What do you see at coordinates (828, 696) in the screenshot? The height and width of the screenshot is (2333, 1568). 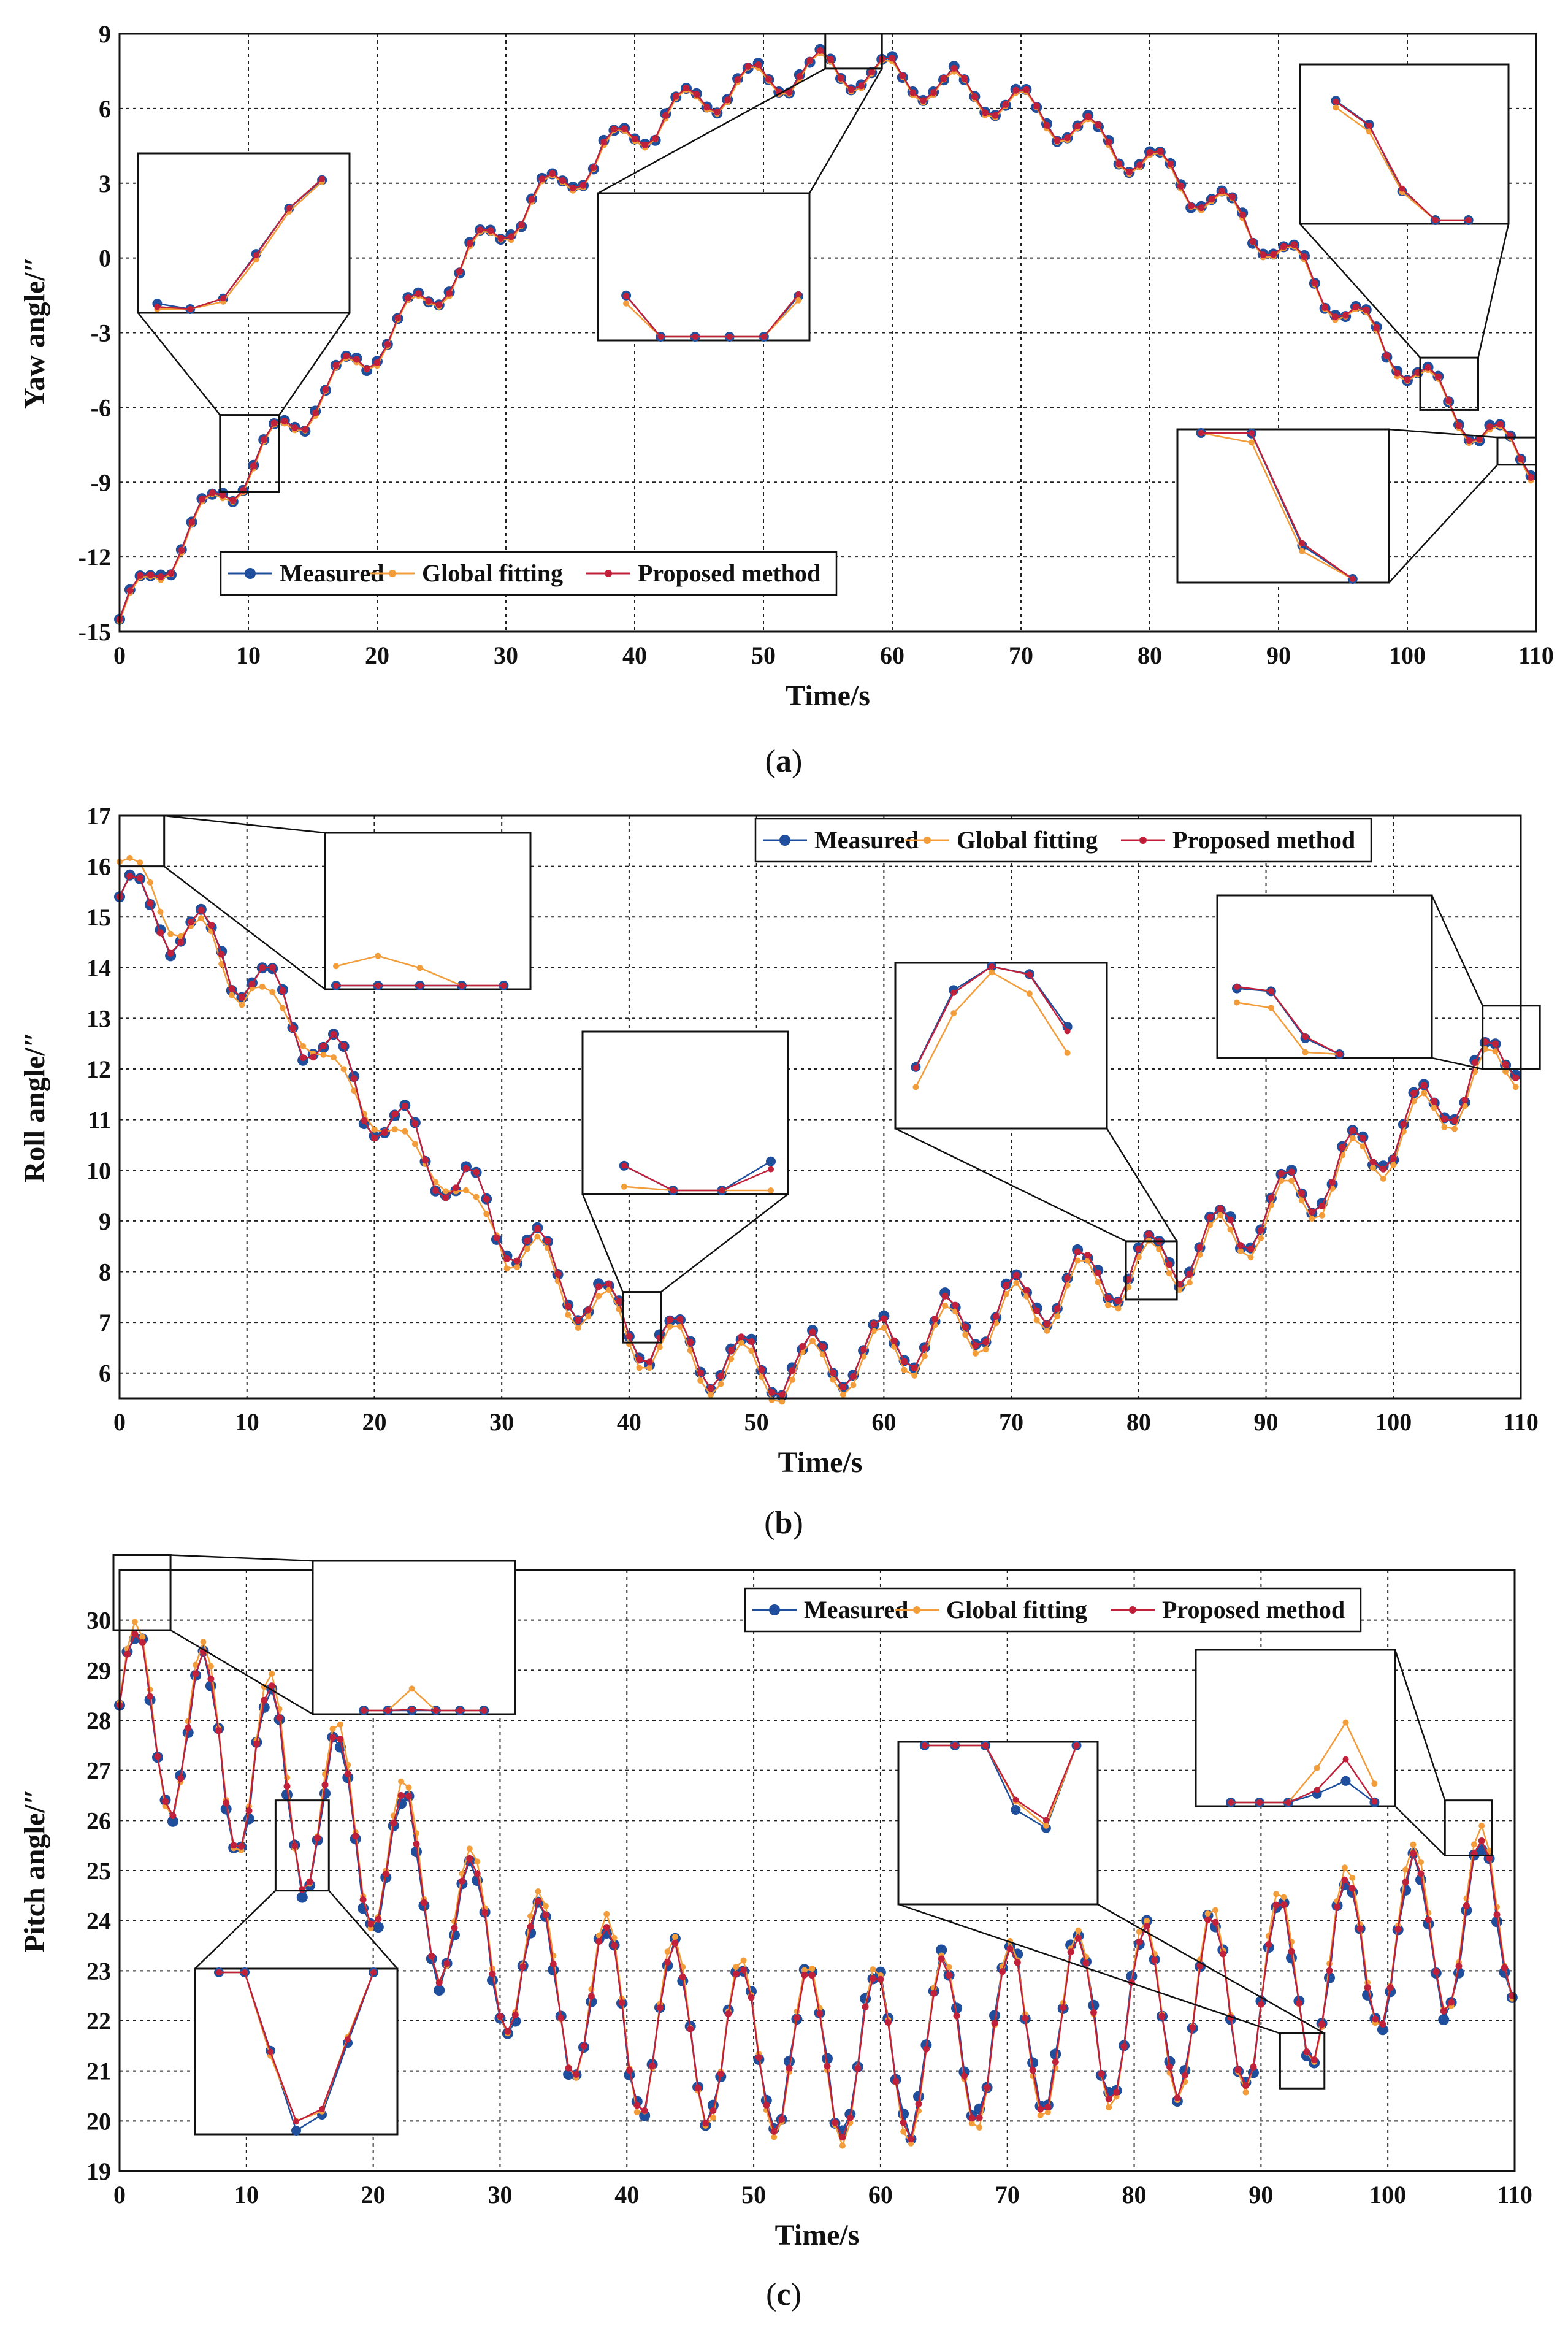 I see `x-axis-label: Time/s` at bounding box center [828, 696].